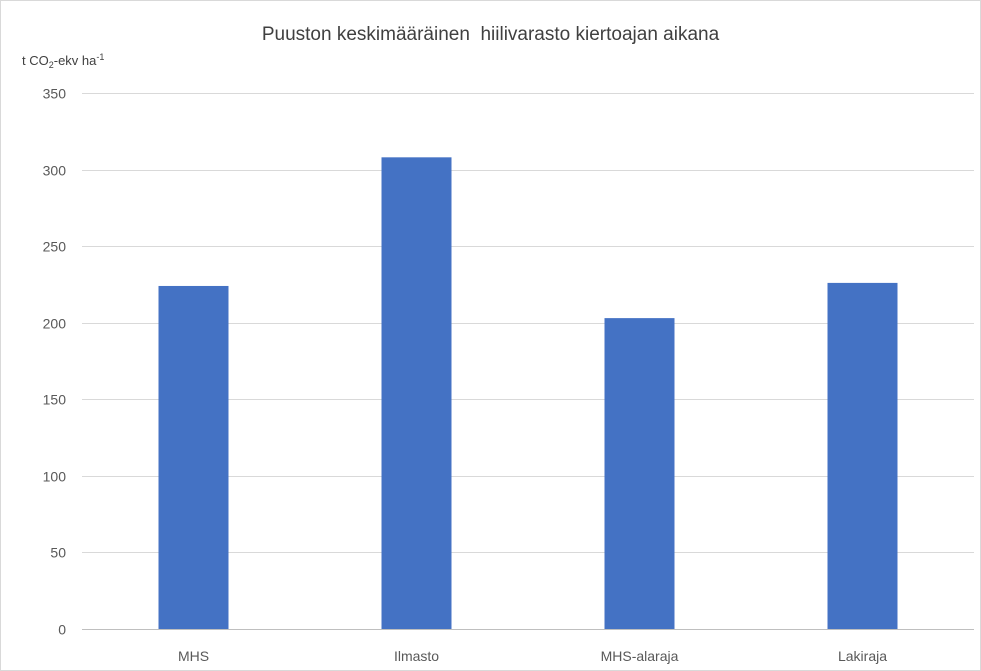  Describe the element at coordinates (62, 630) in the screenshot. I see `y-tick-label: 0` at that location.